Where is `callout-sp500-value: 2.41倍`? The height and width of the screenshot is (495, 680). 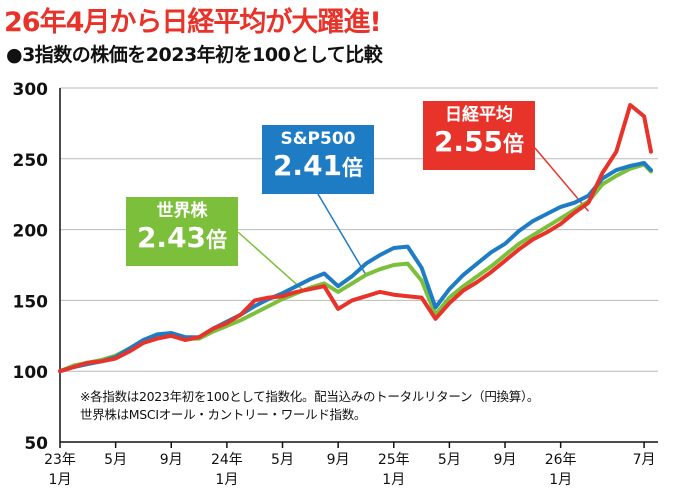 callout-sp500-value: 2.41倍 is located at coordinates (318, 165).